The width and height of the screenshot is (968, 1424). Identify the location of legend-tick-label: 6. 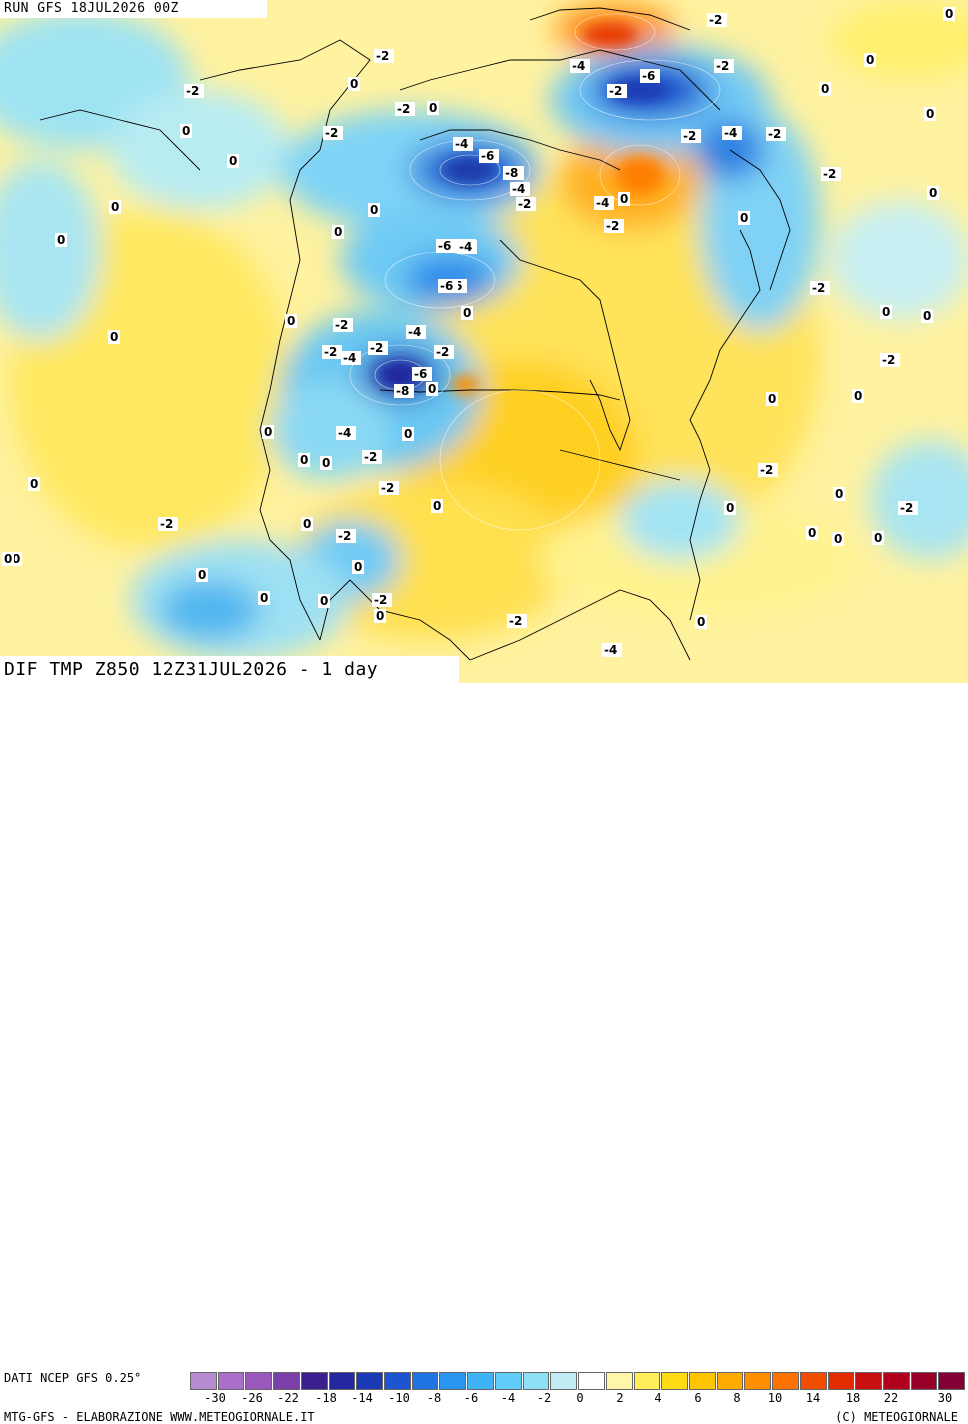
(698, 1398).